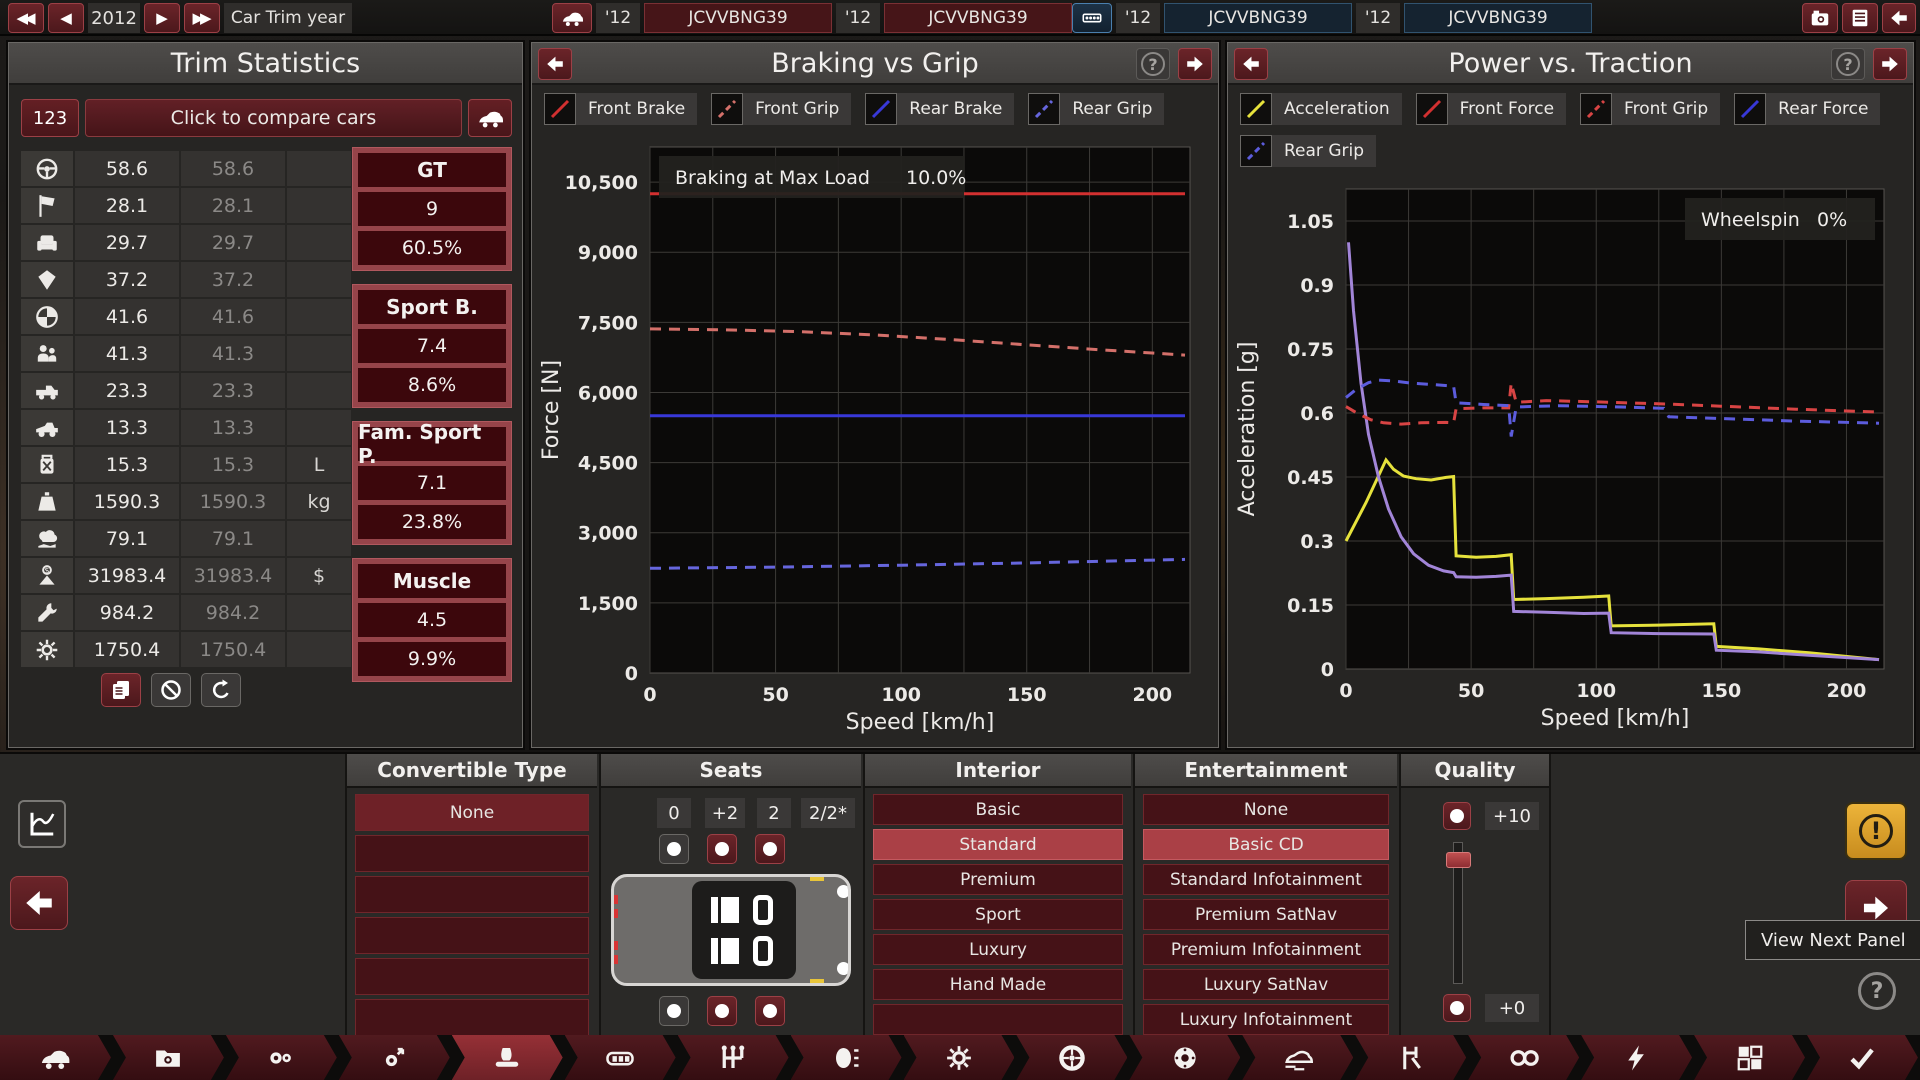 The height and width of the screenshot is (1080, 1920). Describe the element at coordinates (1523, 1057) in the screenshot. I see `toolbar-tab-wheels-pair` at that location.